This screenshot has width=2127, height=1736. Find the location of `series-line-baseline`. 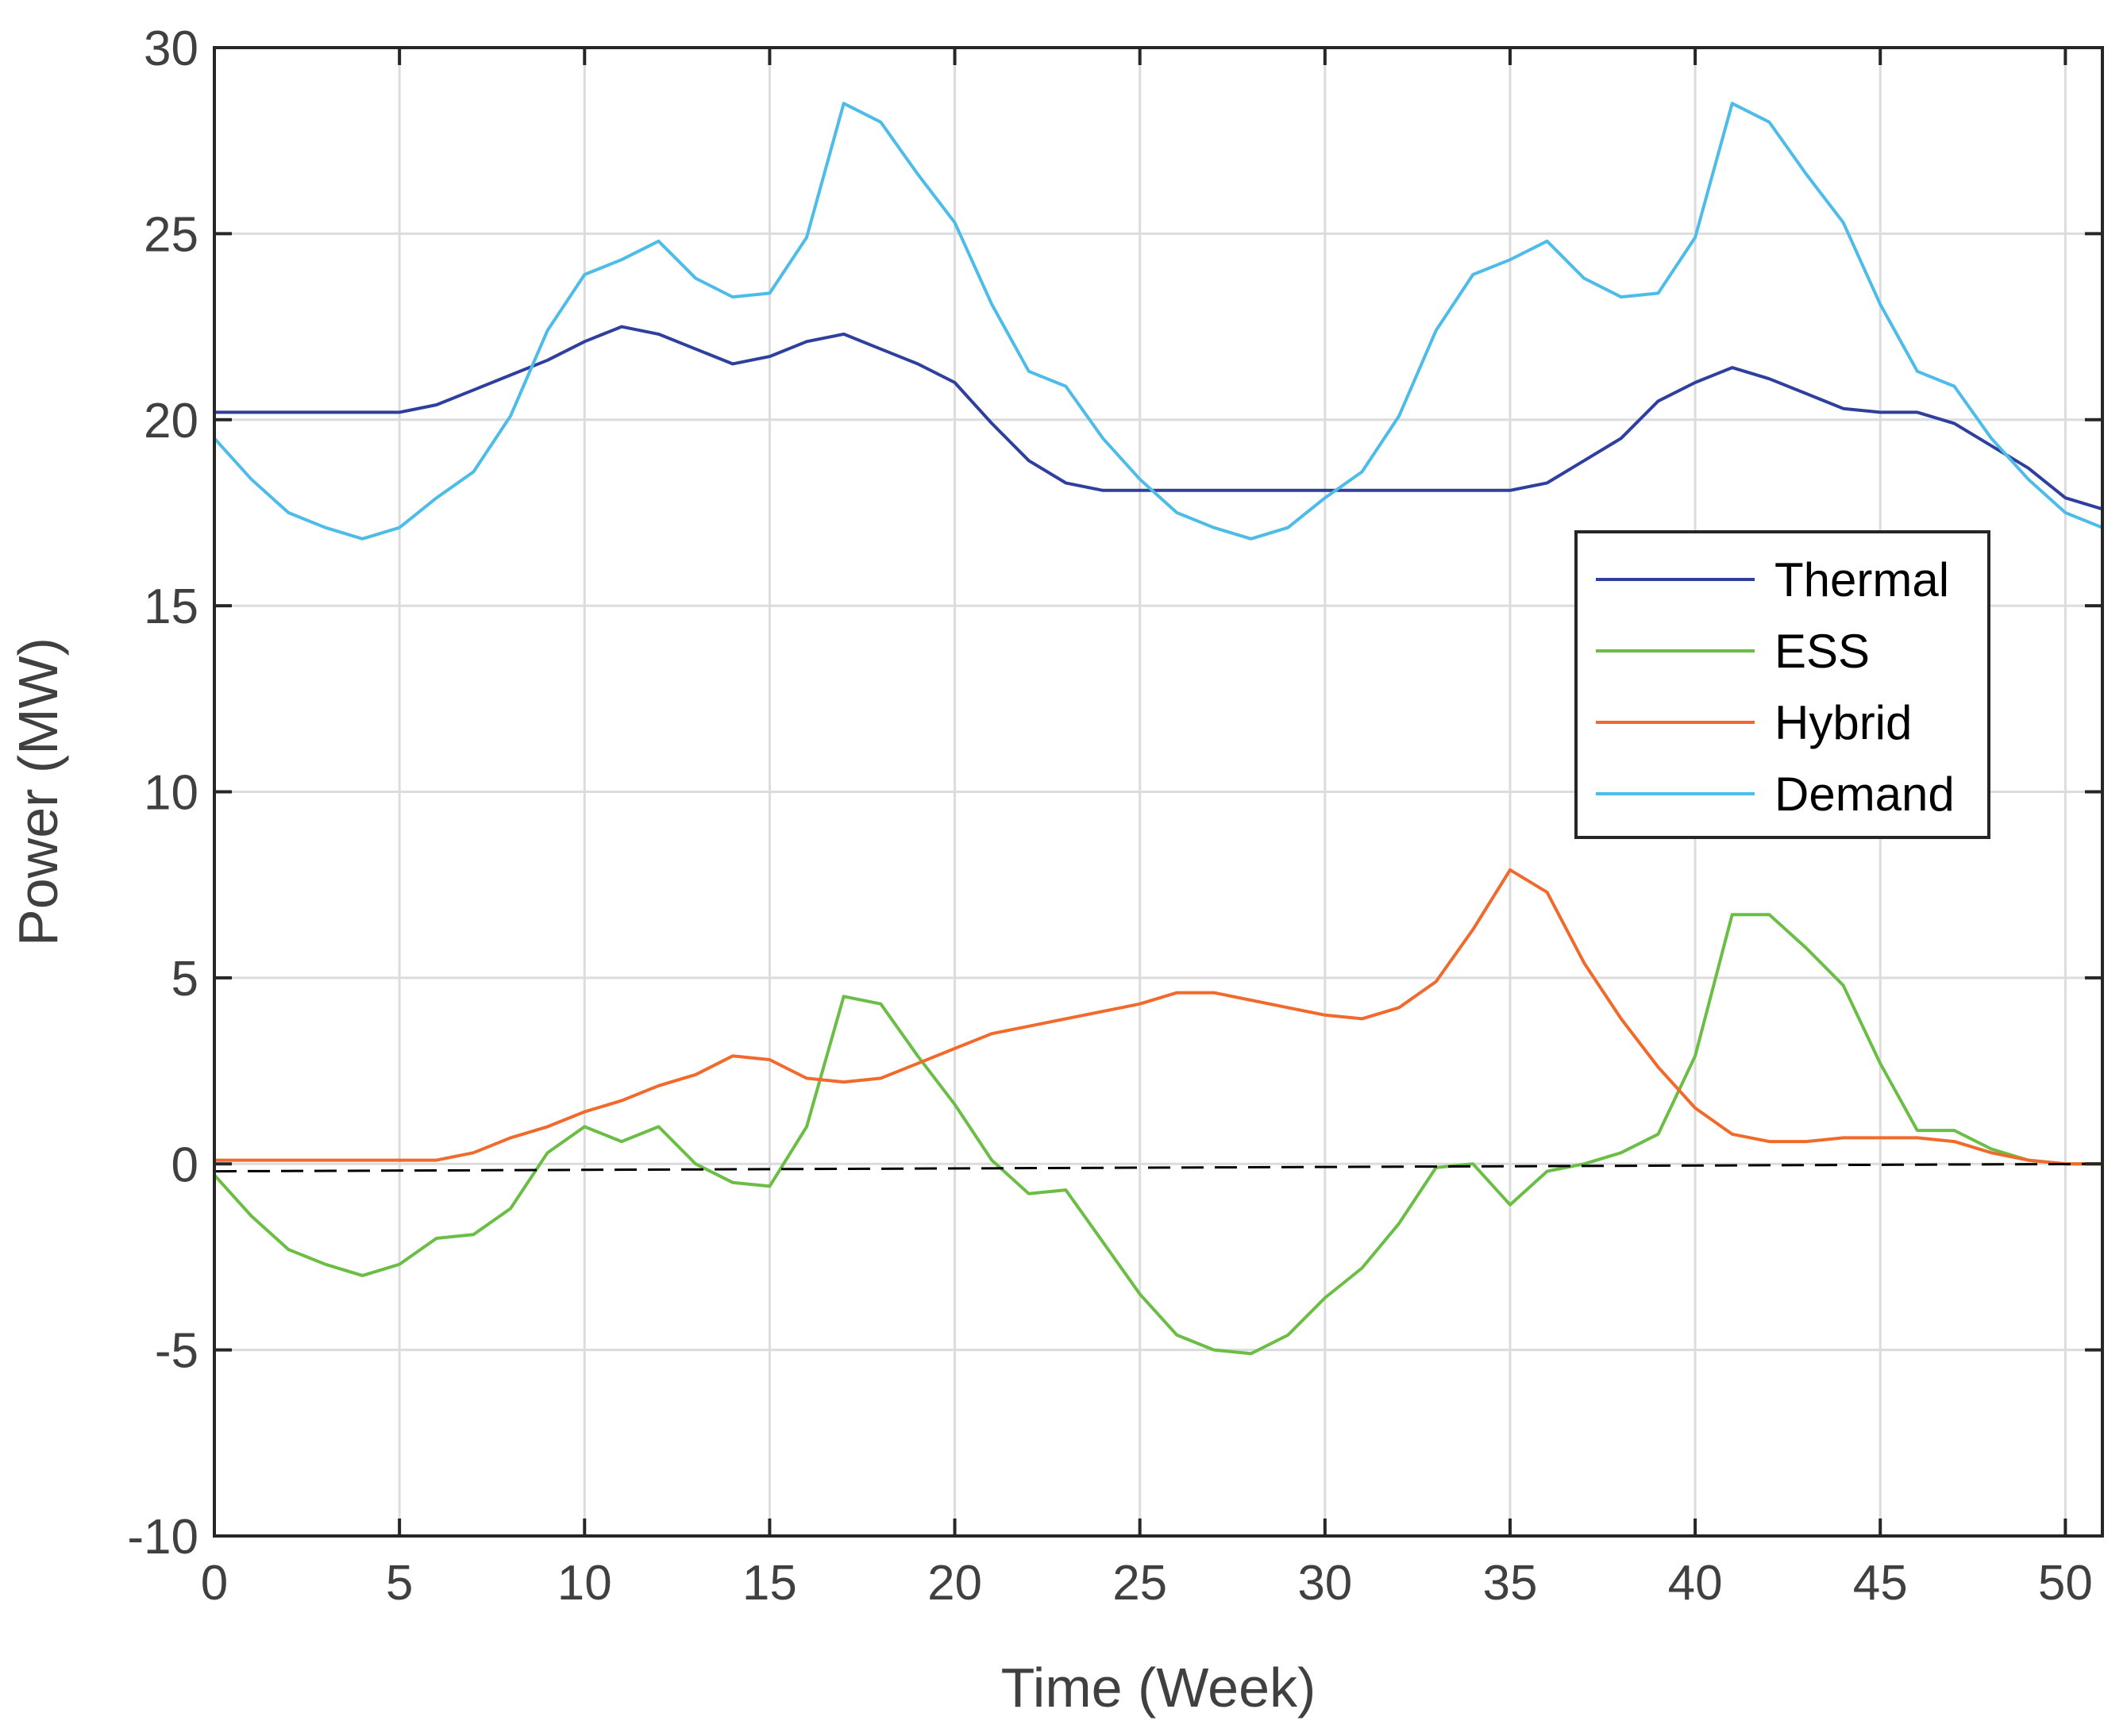

series-line-baseline is located at coordinates (1158, 1167).